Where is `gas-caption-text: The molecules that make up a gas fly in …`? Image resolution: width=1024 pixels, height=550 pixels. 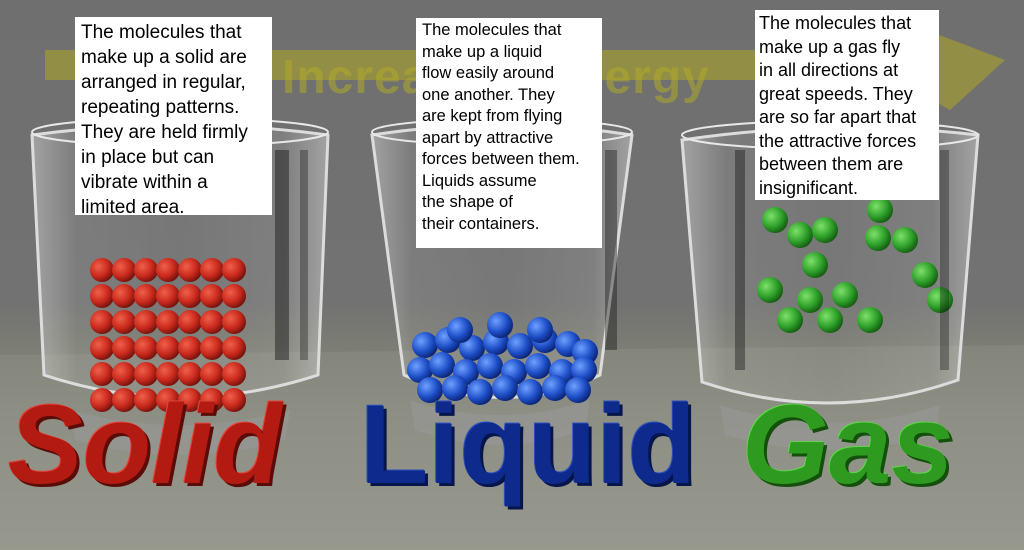
gas-caption-text: The molecules that make up a gas fly in … is located at coordinates (838, 105).